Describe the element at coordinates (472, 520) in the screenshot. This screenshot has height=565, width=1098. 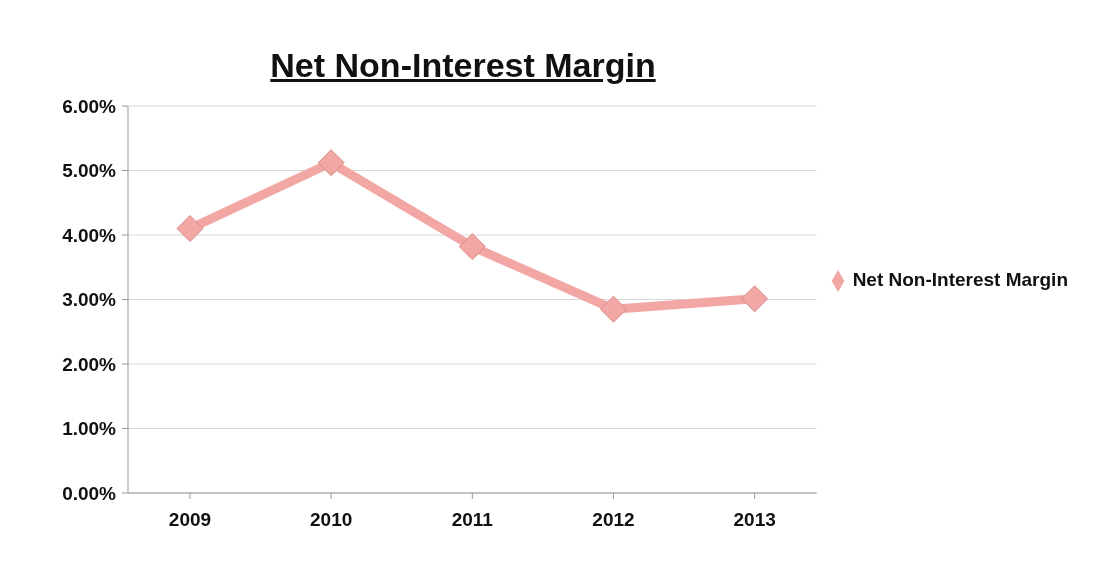
I see `x-tick-label: 2011` at that location.